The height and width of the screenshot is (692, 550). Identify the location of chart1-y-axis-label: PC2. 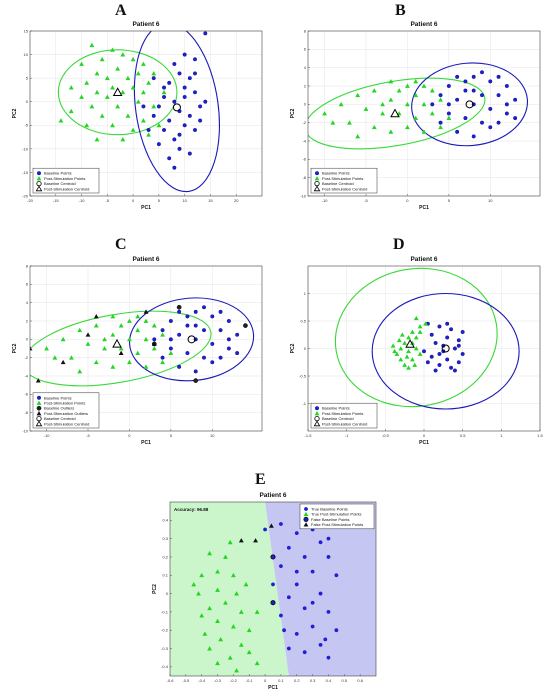
(293, 113).